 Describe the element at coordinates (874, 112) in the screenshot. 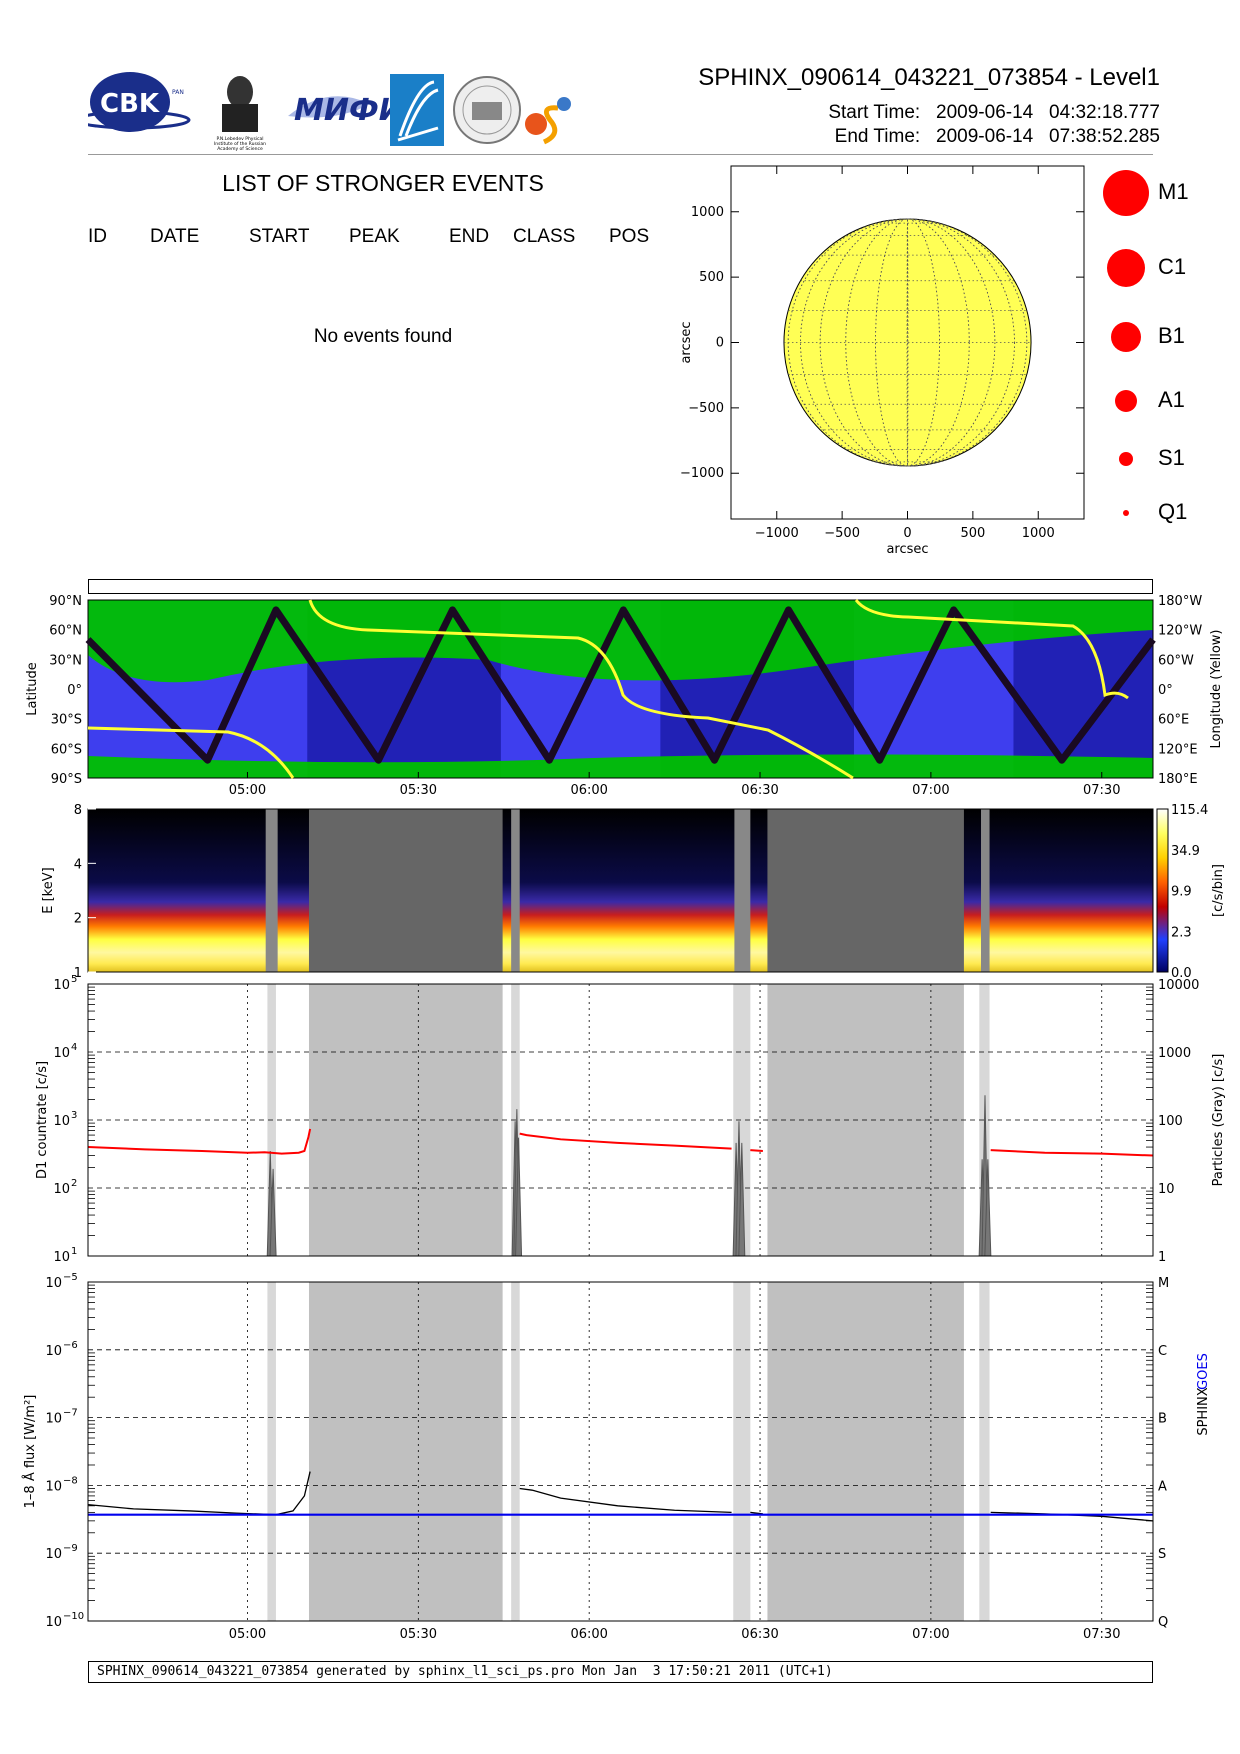

I see `start-time-label: Start Time:` at that location.